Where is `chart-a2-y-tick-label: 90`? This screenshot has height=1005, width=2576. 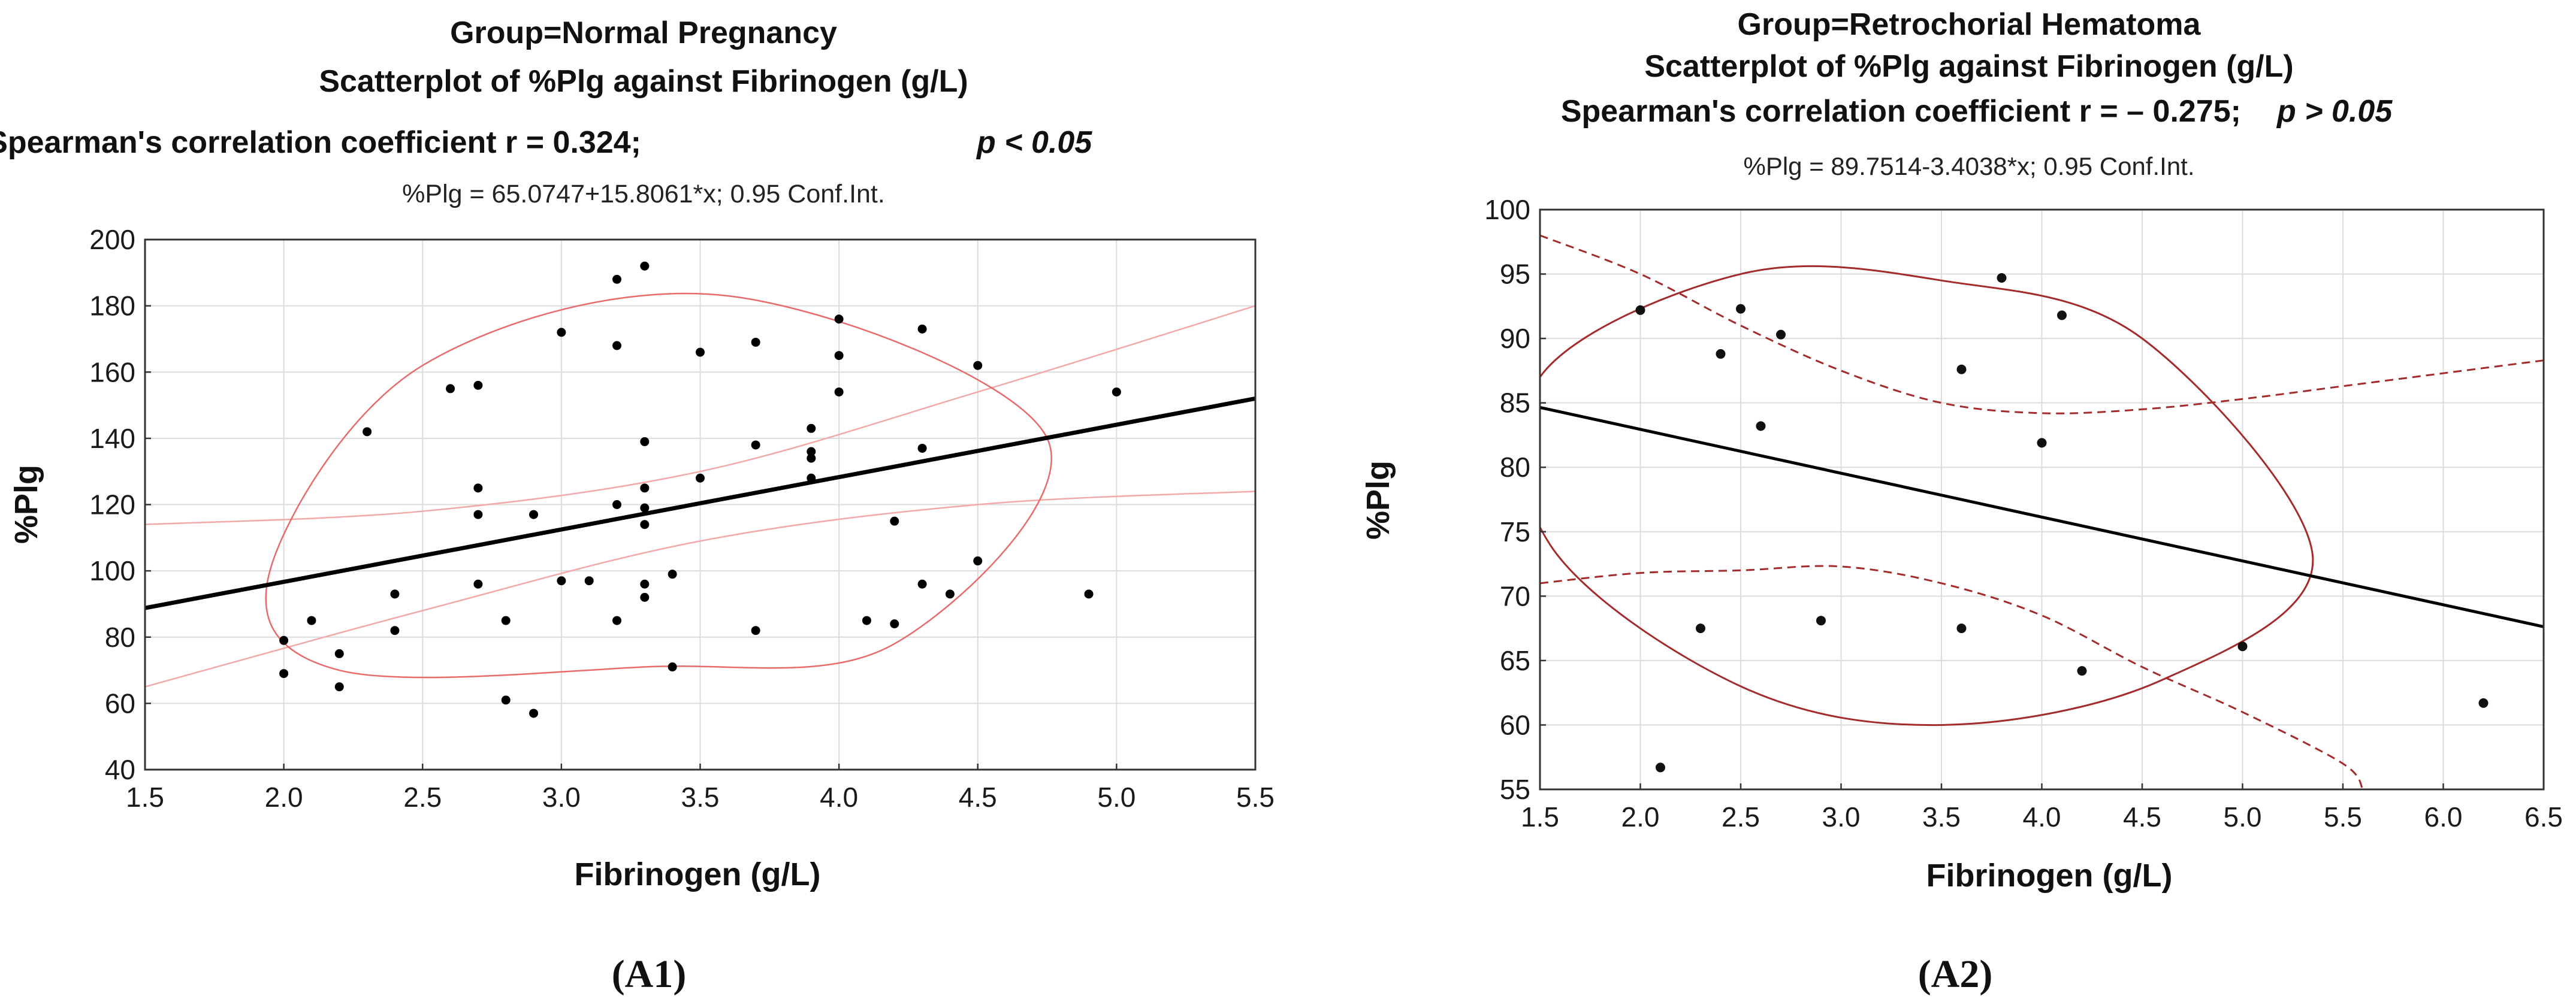
chart-a2-y-tick-label: 90 is located at coordinates (1515, 339).